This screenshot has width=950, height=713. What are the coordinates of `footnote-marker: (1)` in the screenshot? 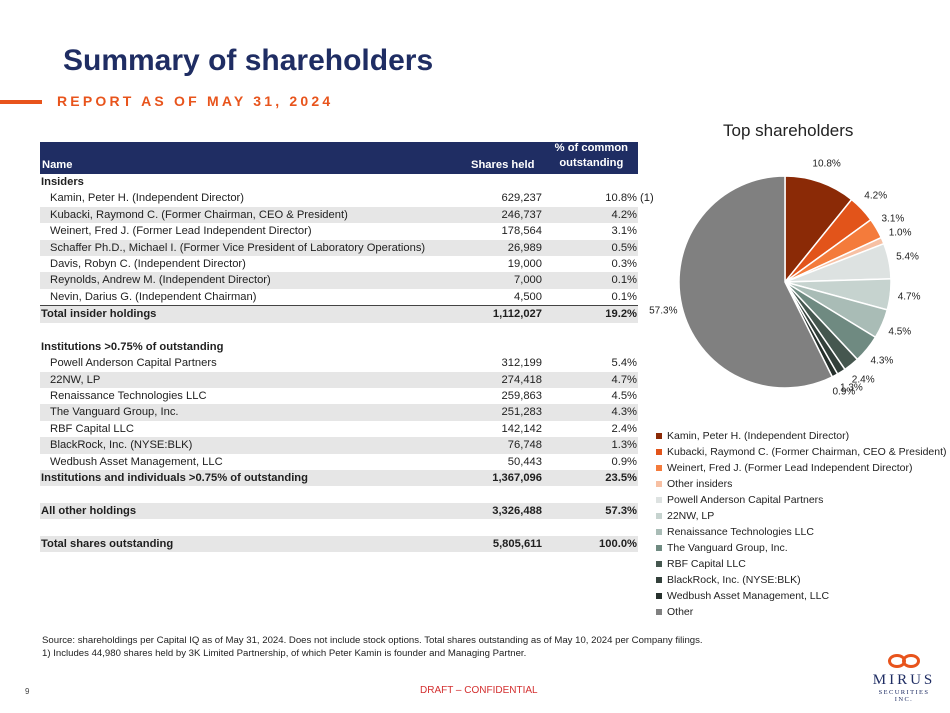 It's located at (647, 198).